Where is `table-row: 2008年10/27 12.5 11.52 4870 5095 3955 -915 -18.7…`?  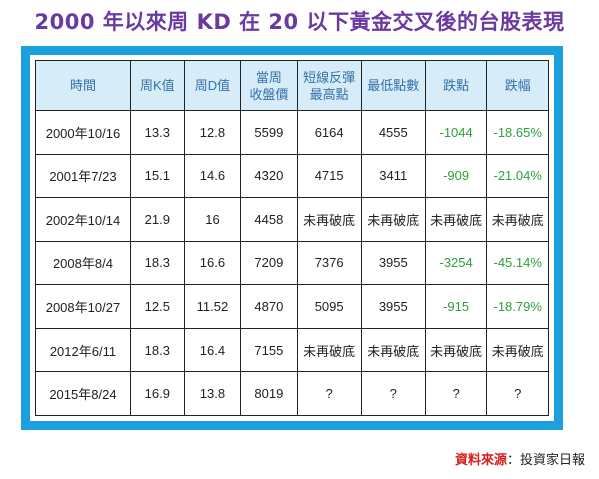
table-row: 2008年10/27 12.5 11.52 4870 5095 3955 -915 -18.7… is located at coordinates (292, 306).